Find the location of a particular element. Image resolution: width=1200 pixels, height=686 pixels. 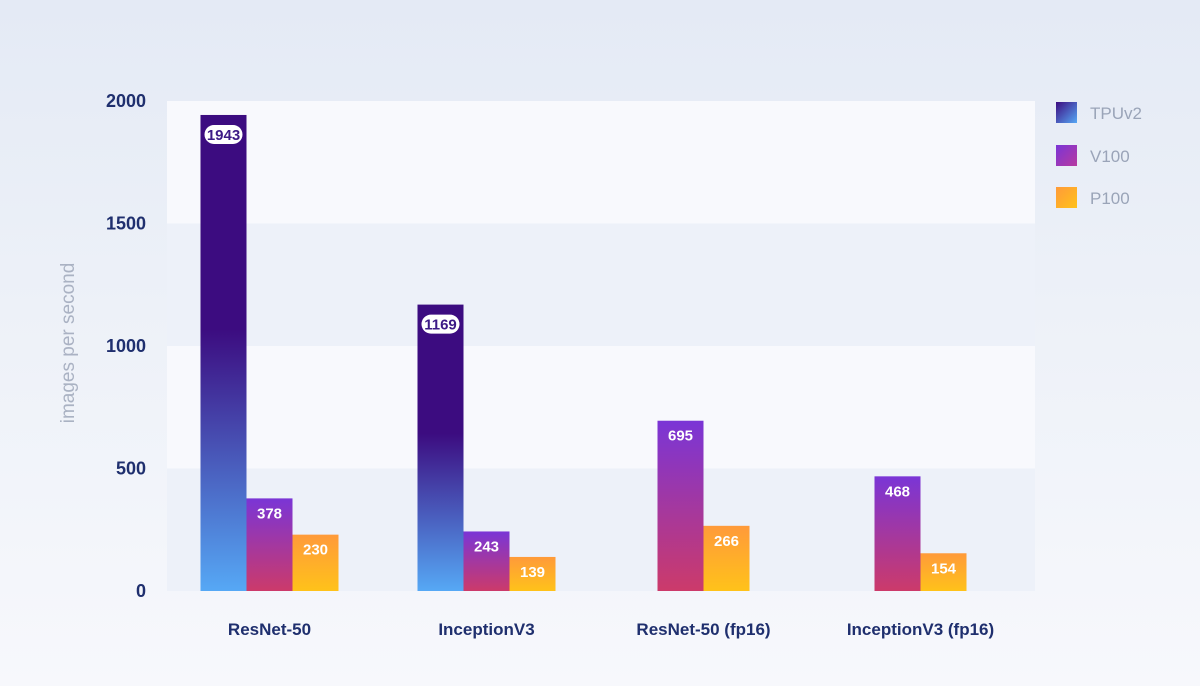

data-label: 1169 is located at coordinates (440, 325).